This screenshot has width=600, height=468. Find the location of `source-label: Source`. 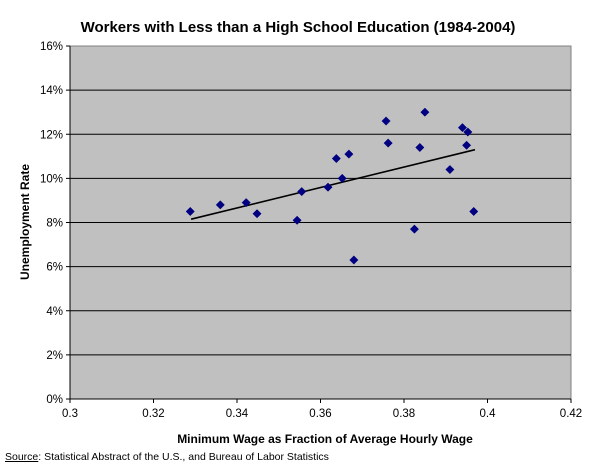

source-label: Source is located at coordinates (22, 457).